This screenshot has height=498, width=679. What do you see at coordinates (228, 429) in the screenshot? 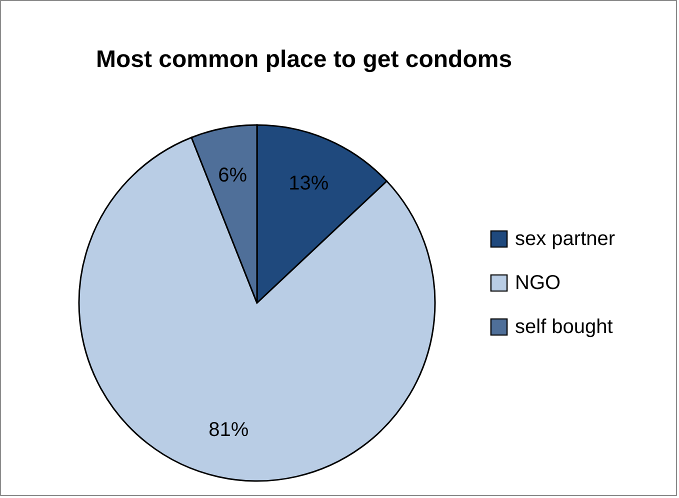
I see `data-label: 81%` at bounding box center [228, 429].